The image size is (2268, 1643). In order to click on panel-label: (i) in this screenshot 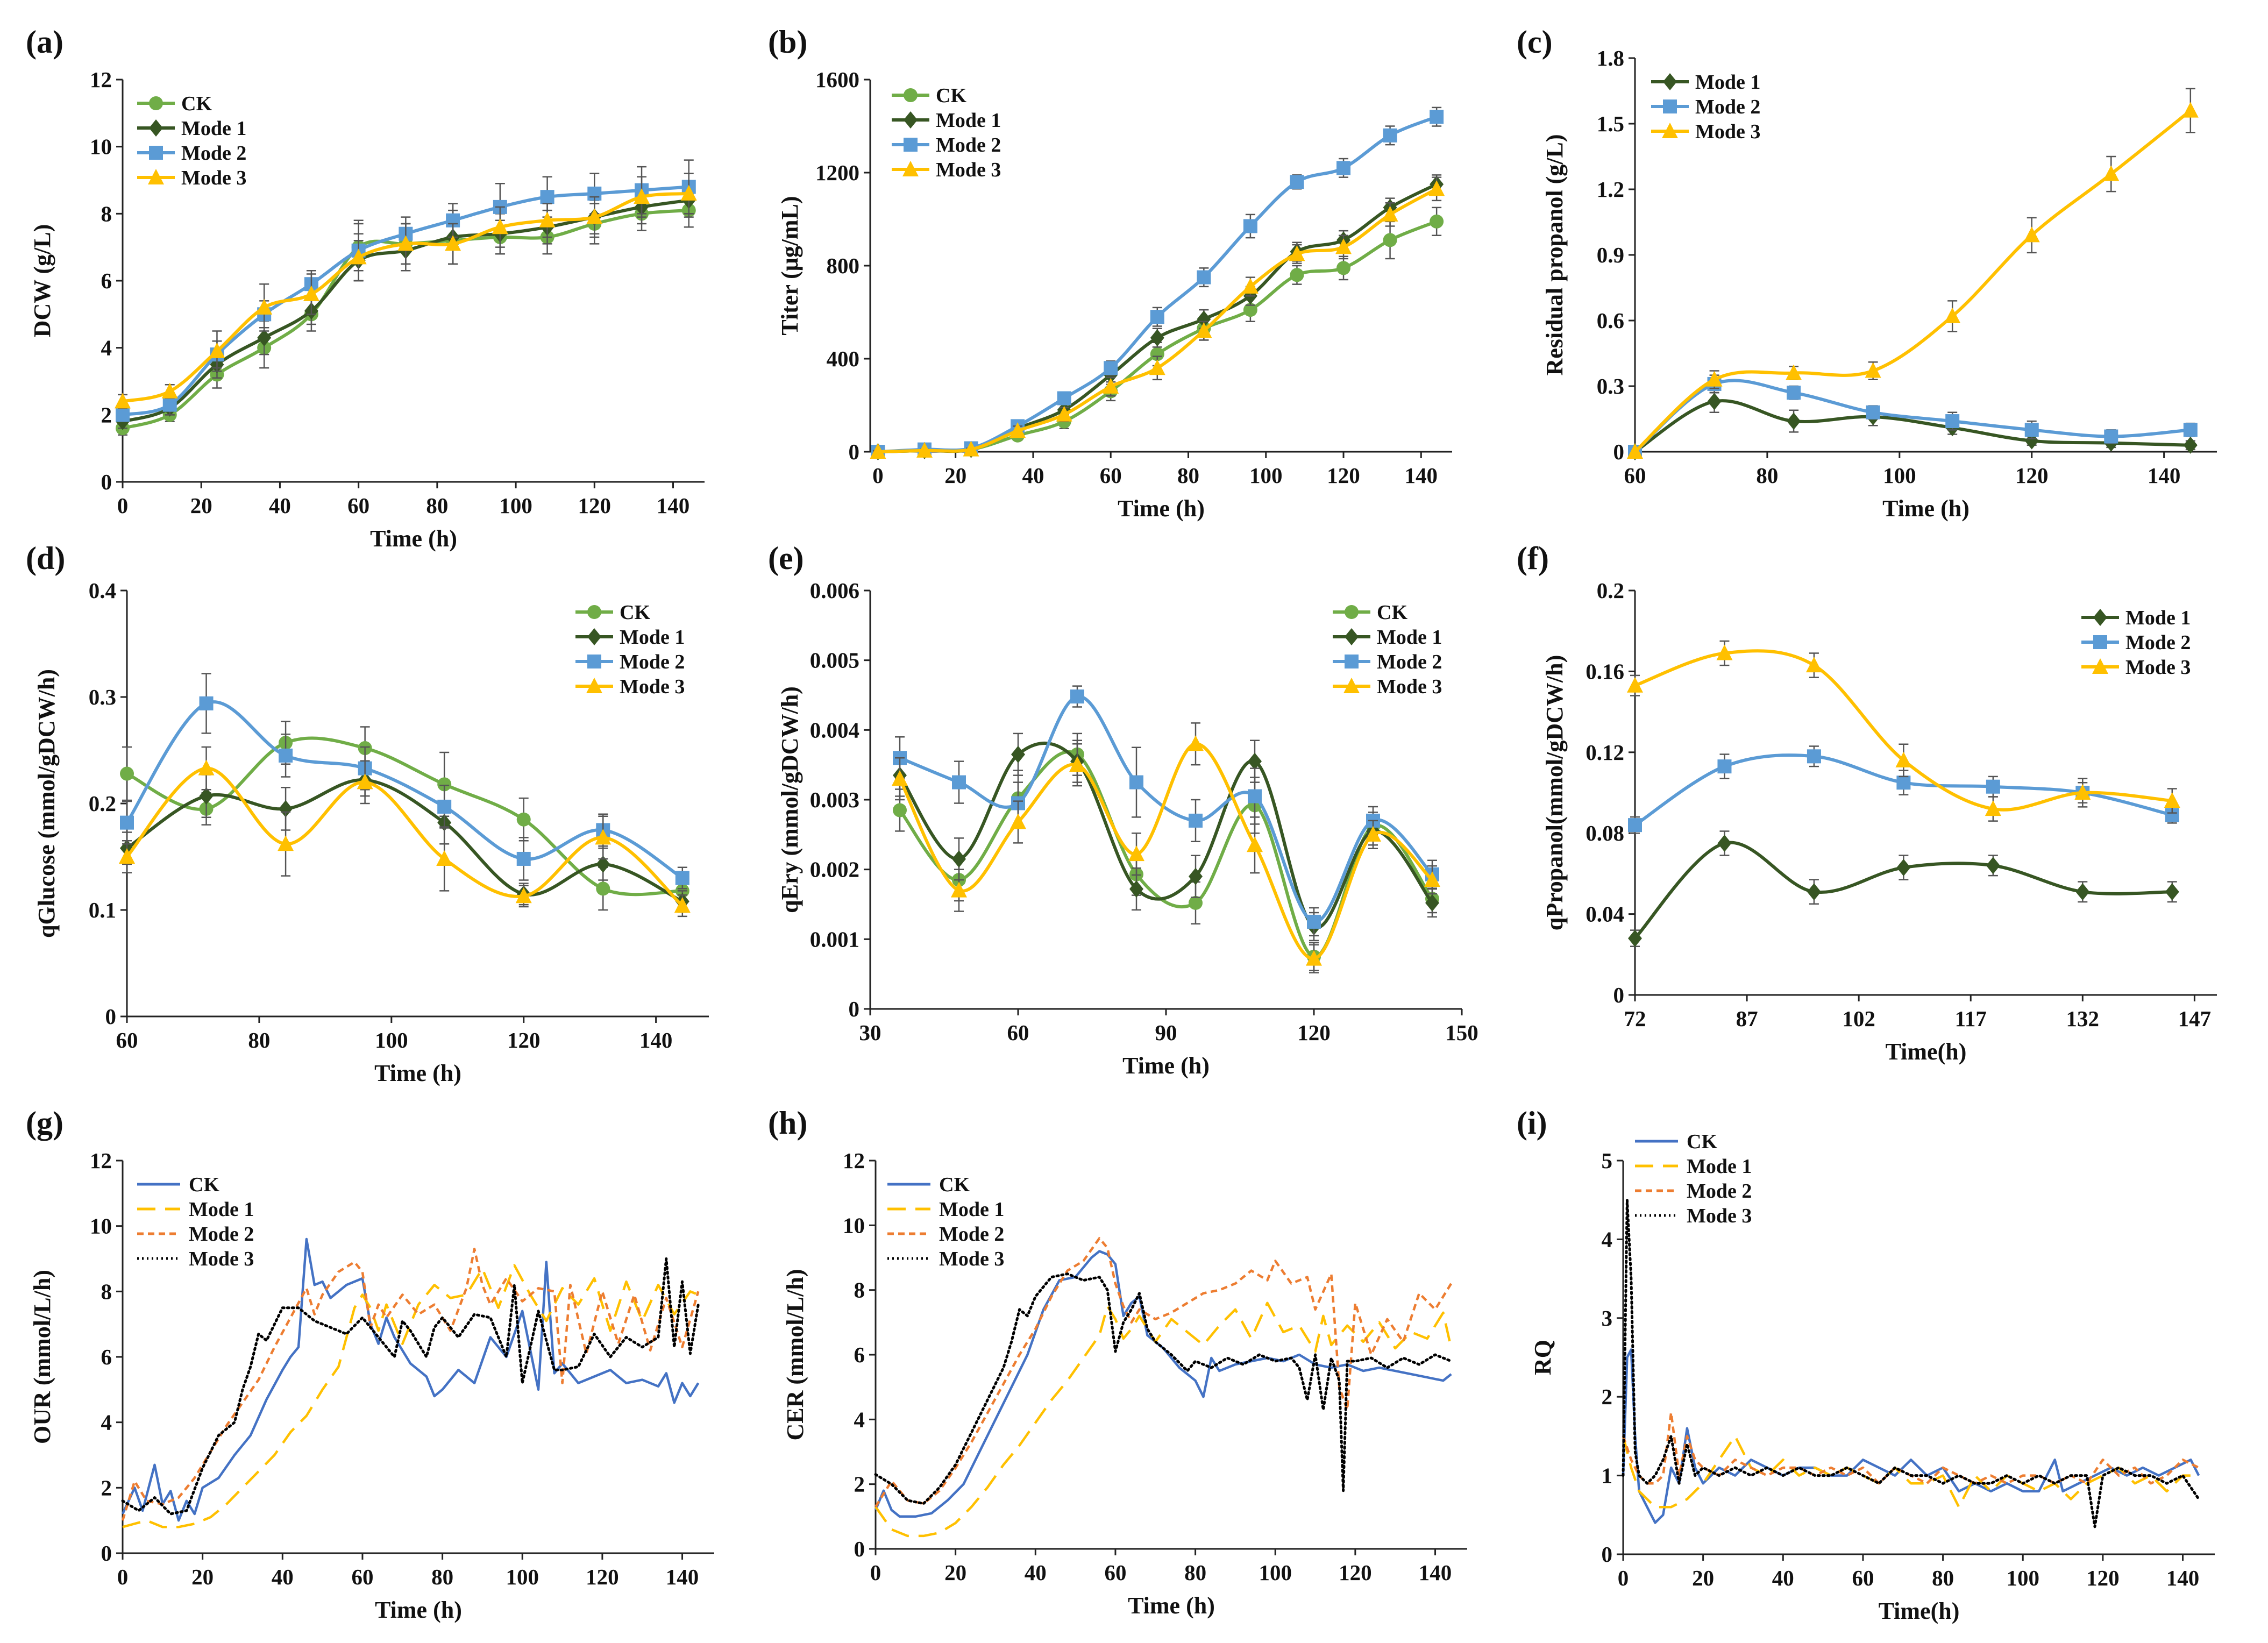, I will do `click(1532, 1123)`.